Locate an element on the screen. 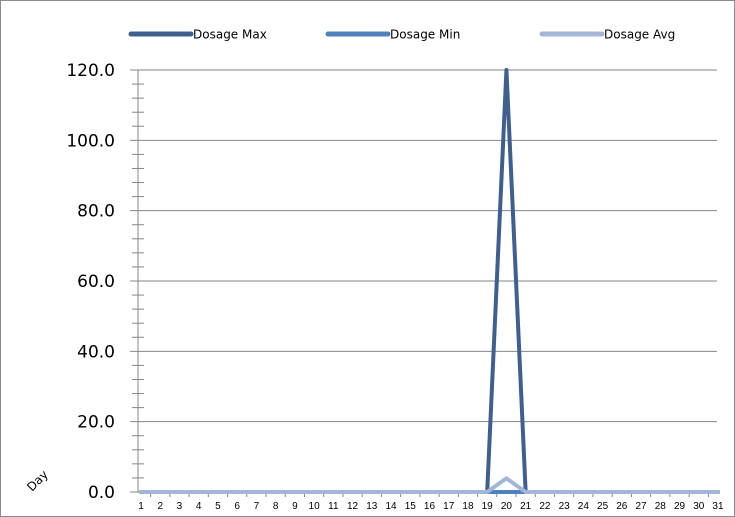  legend-label: Dosage Avg is located at coordinates (639, 35).